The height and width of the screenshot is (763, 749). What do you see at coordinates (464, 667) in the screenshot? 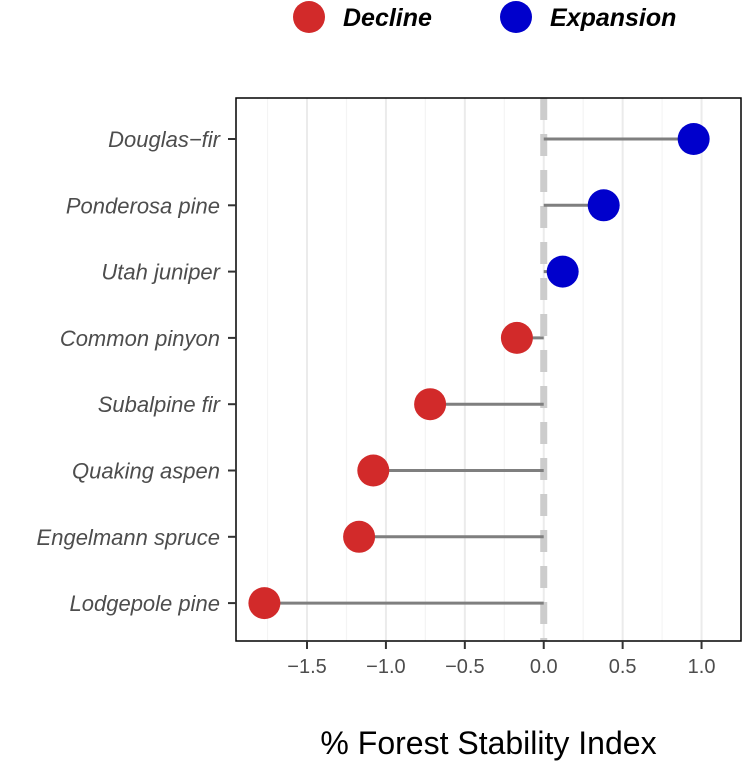
I see `x-tick-label: −0.5` at bounding box center [464, 667].